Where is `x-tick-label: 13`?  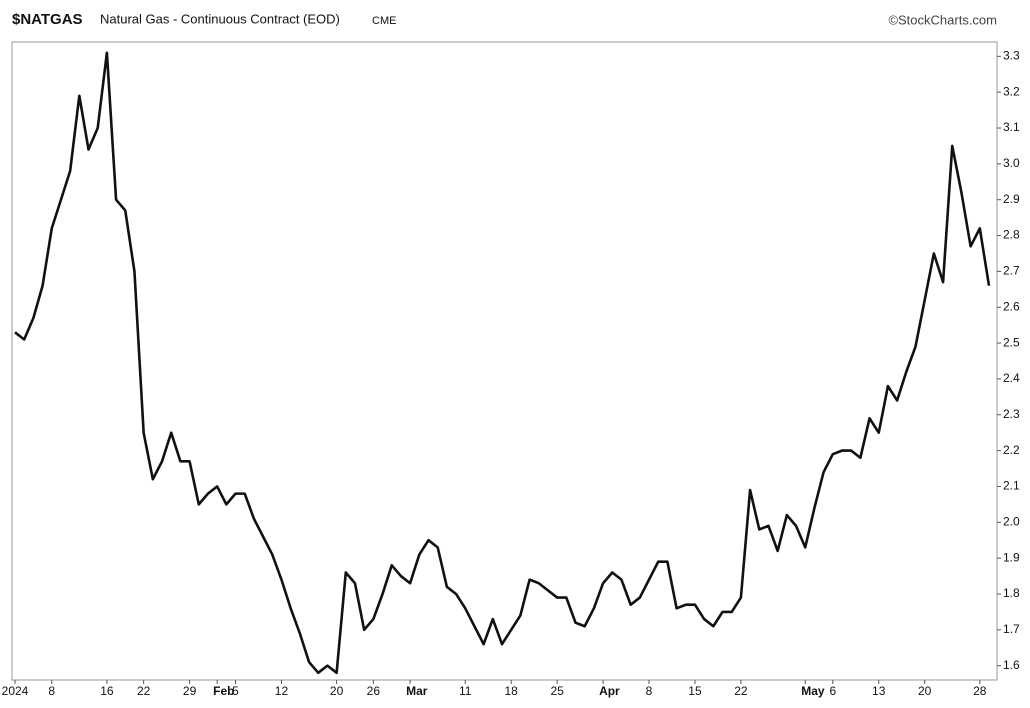 x-tick-label: 13 is located at coordinates (879, 691).